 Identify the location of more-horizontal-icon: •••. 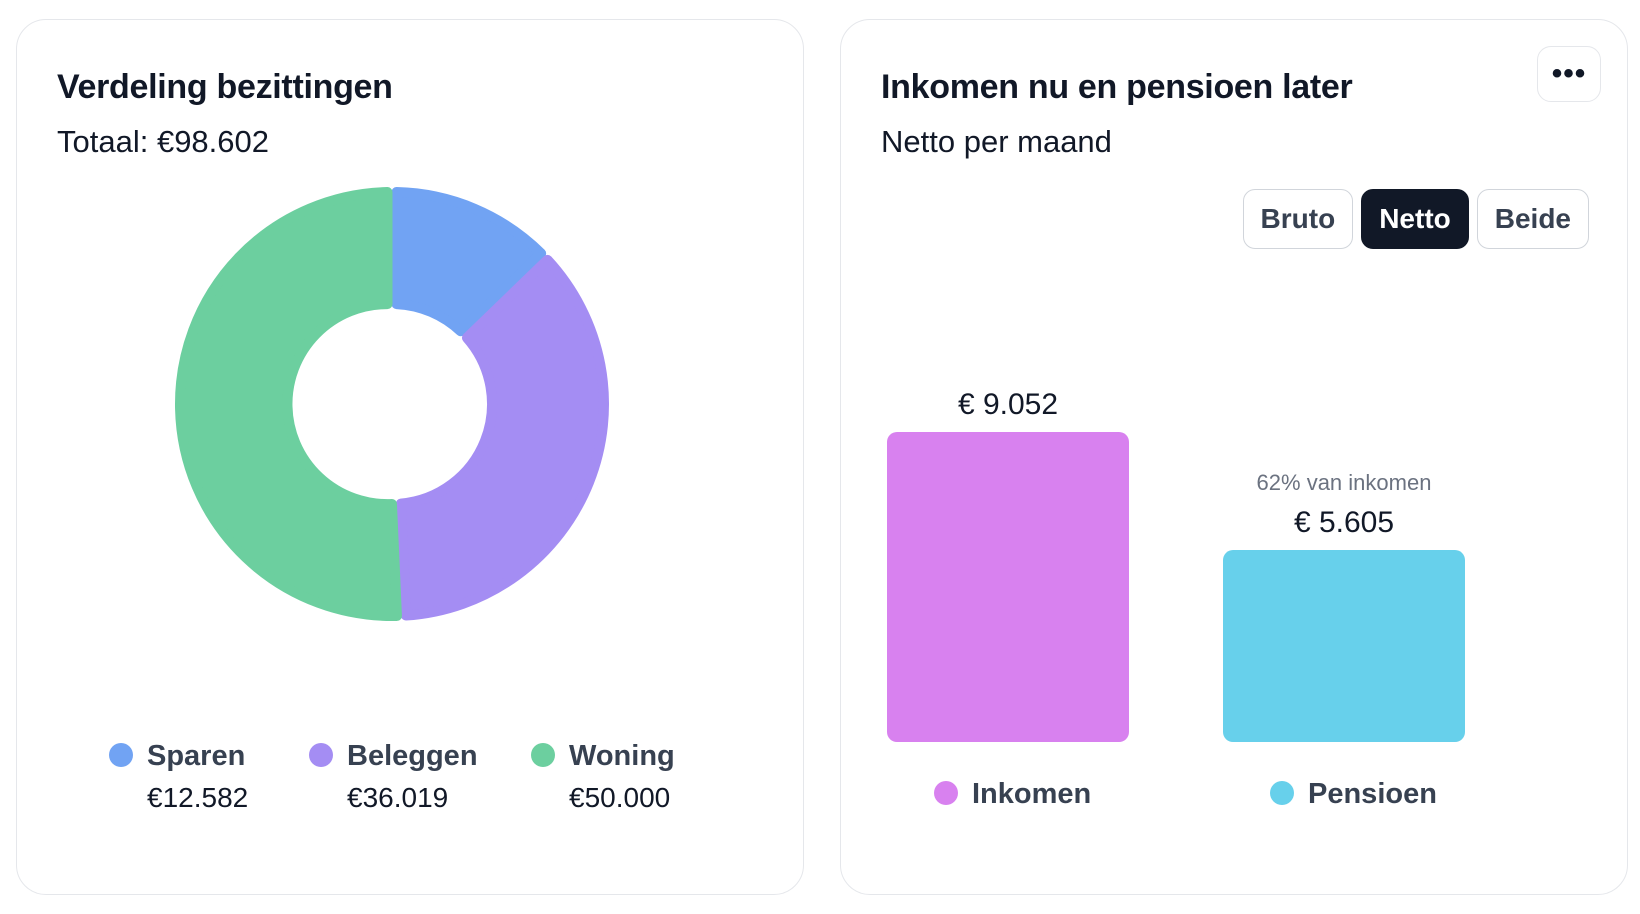
(1569, 73).